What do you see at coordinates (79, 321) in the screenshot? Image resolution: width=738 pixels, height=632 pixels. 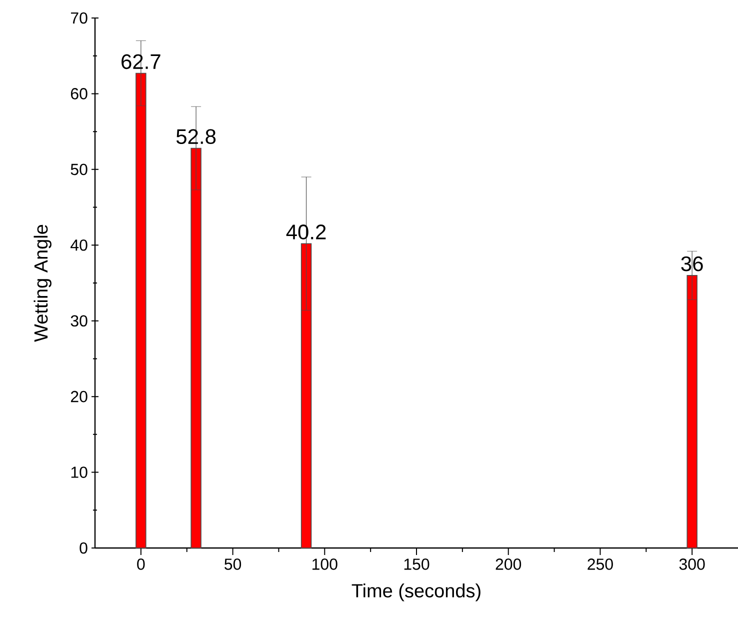 I see `y-tick-label: 30` at bounding box center [79, 321].